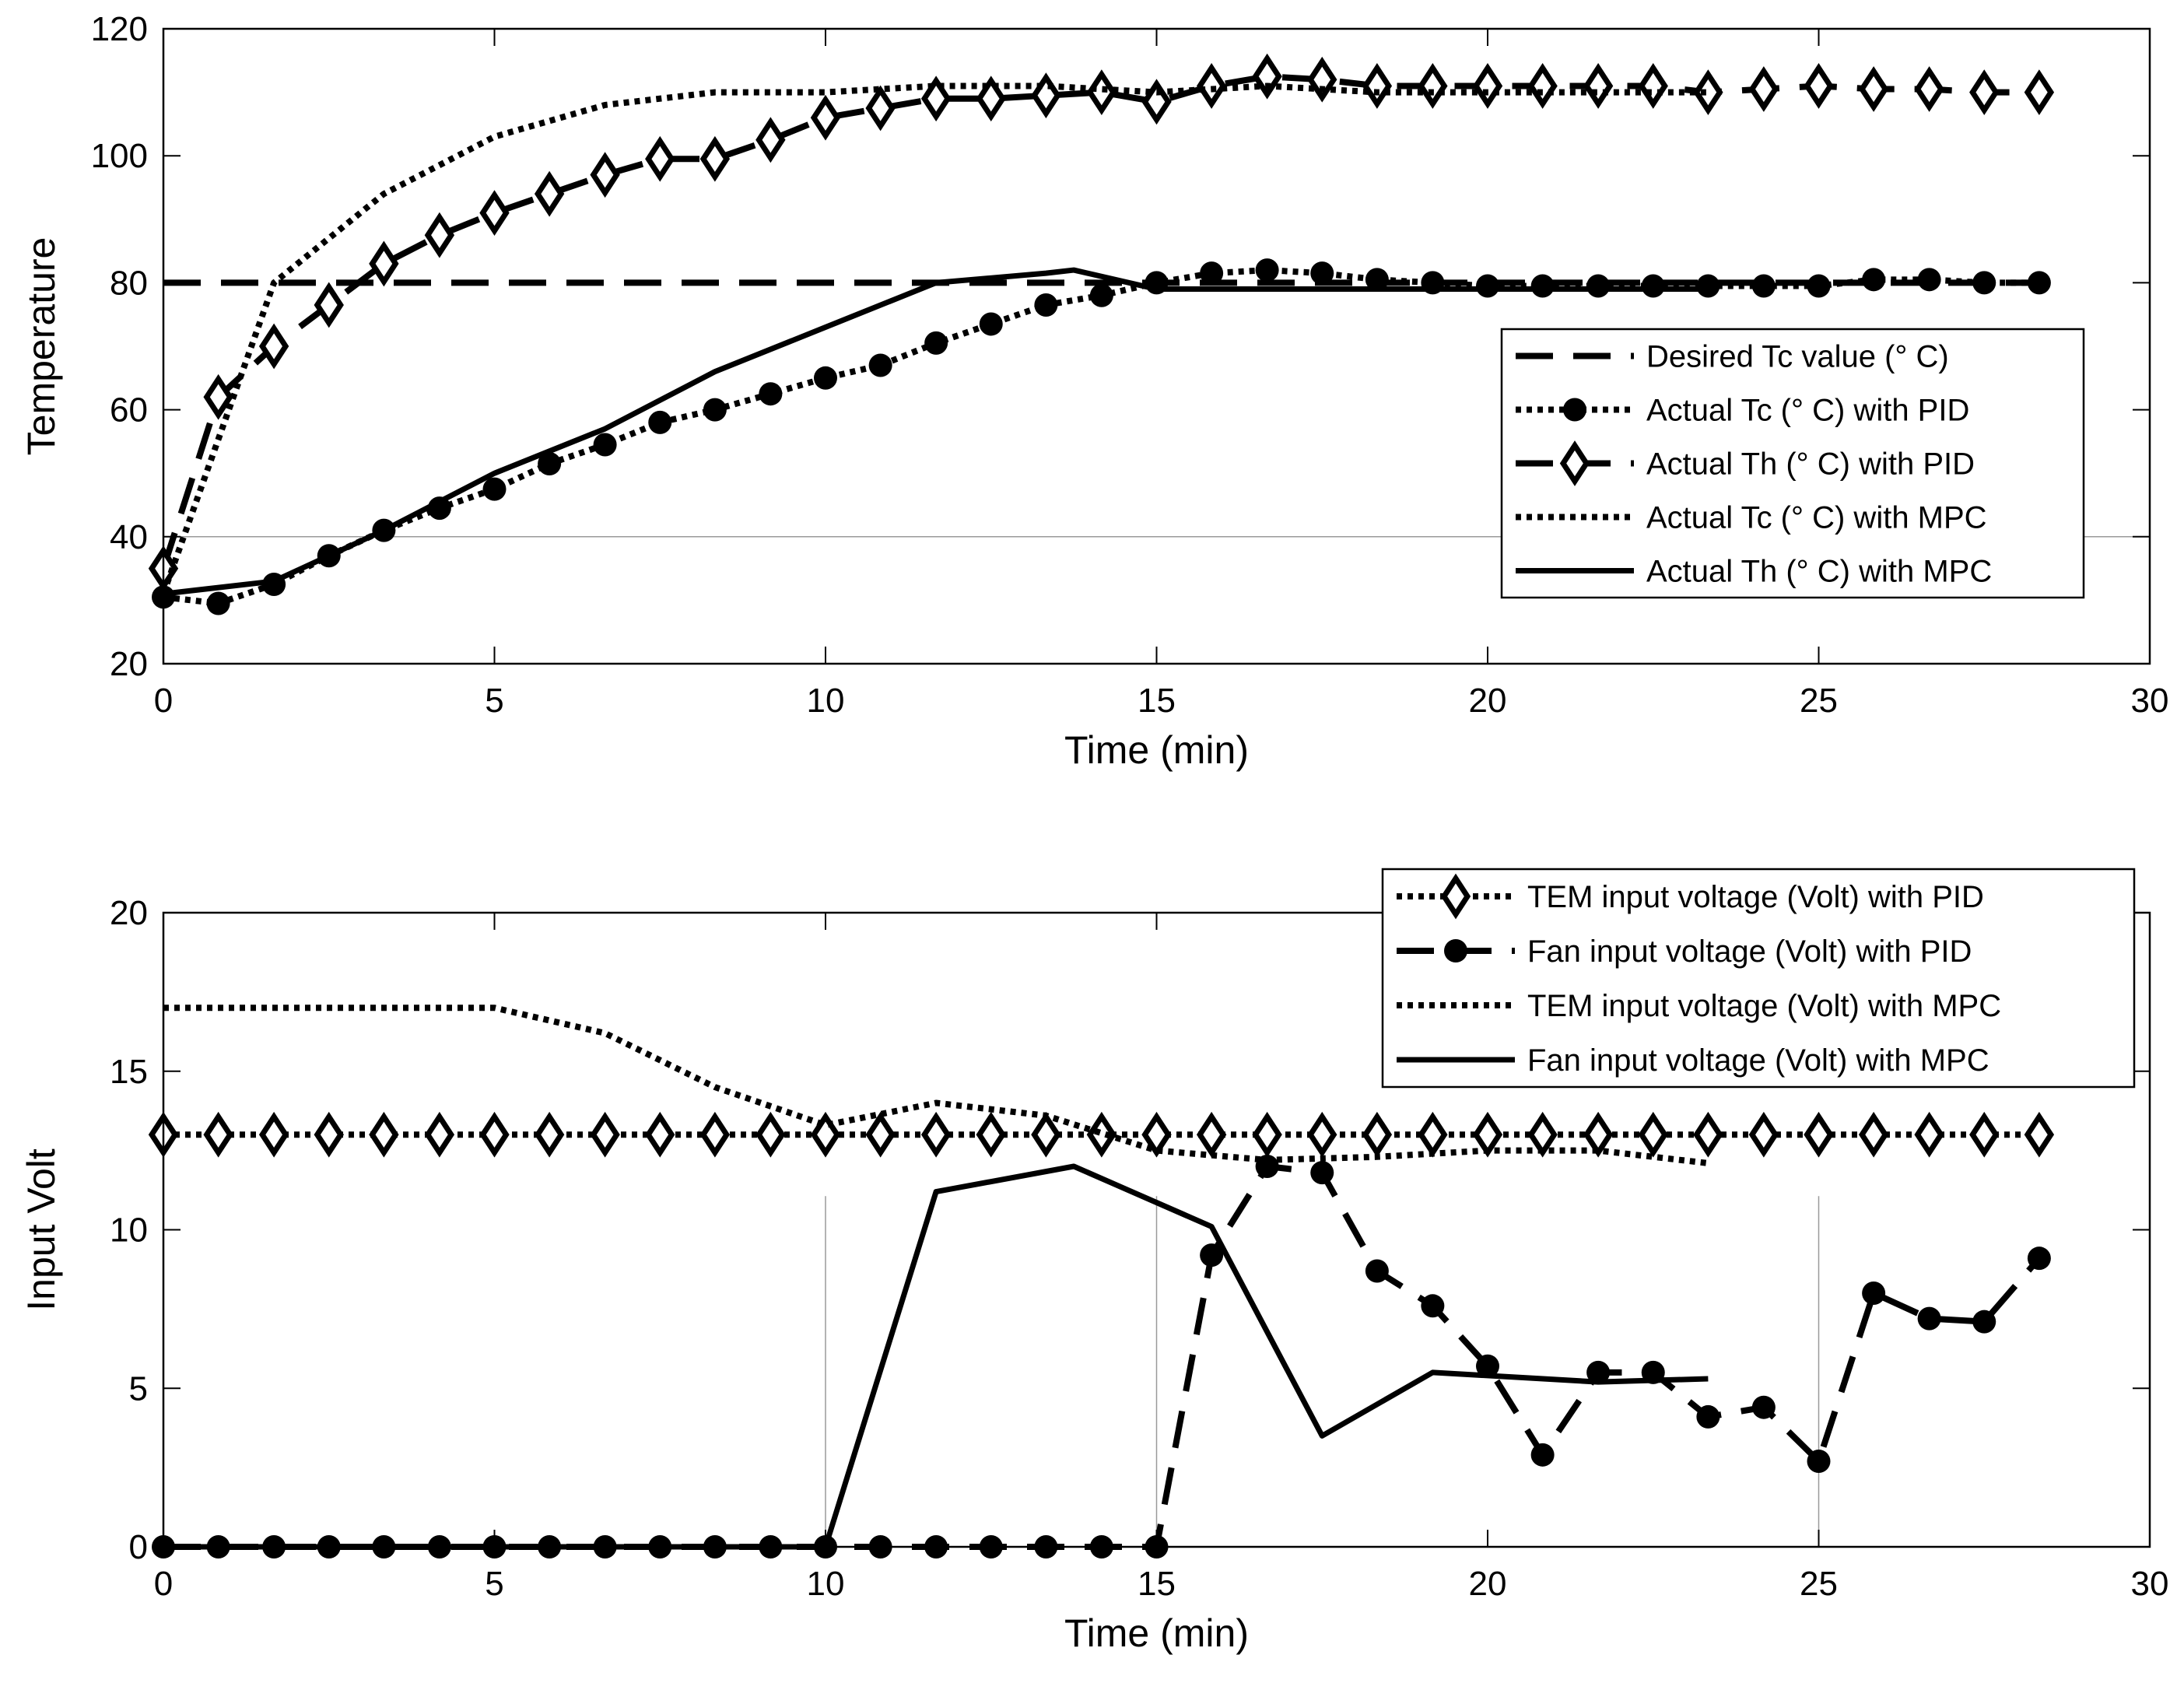  I want to click on temperature-ytick-label: 20, so click(129, 664).